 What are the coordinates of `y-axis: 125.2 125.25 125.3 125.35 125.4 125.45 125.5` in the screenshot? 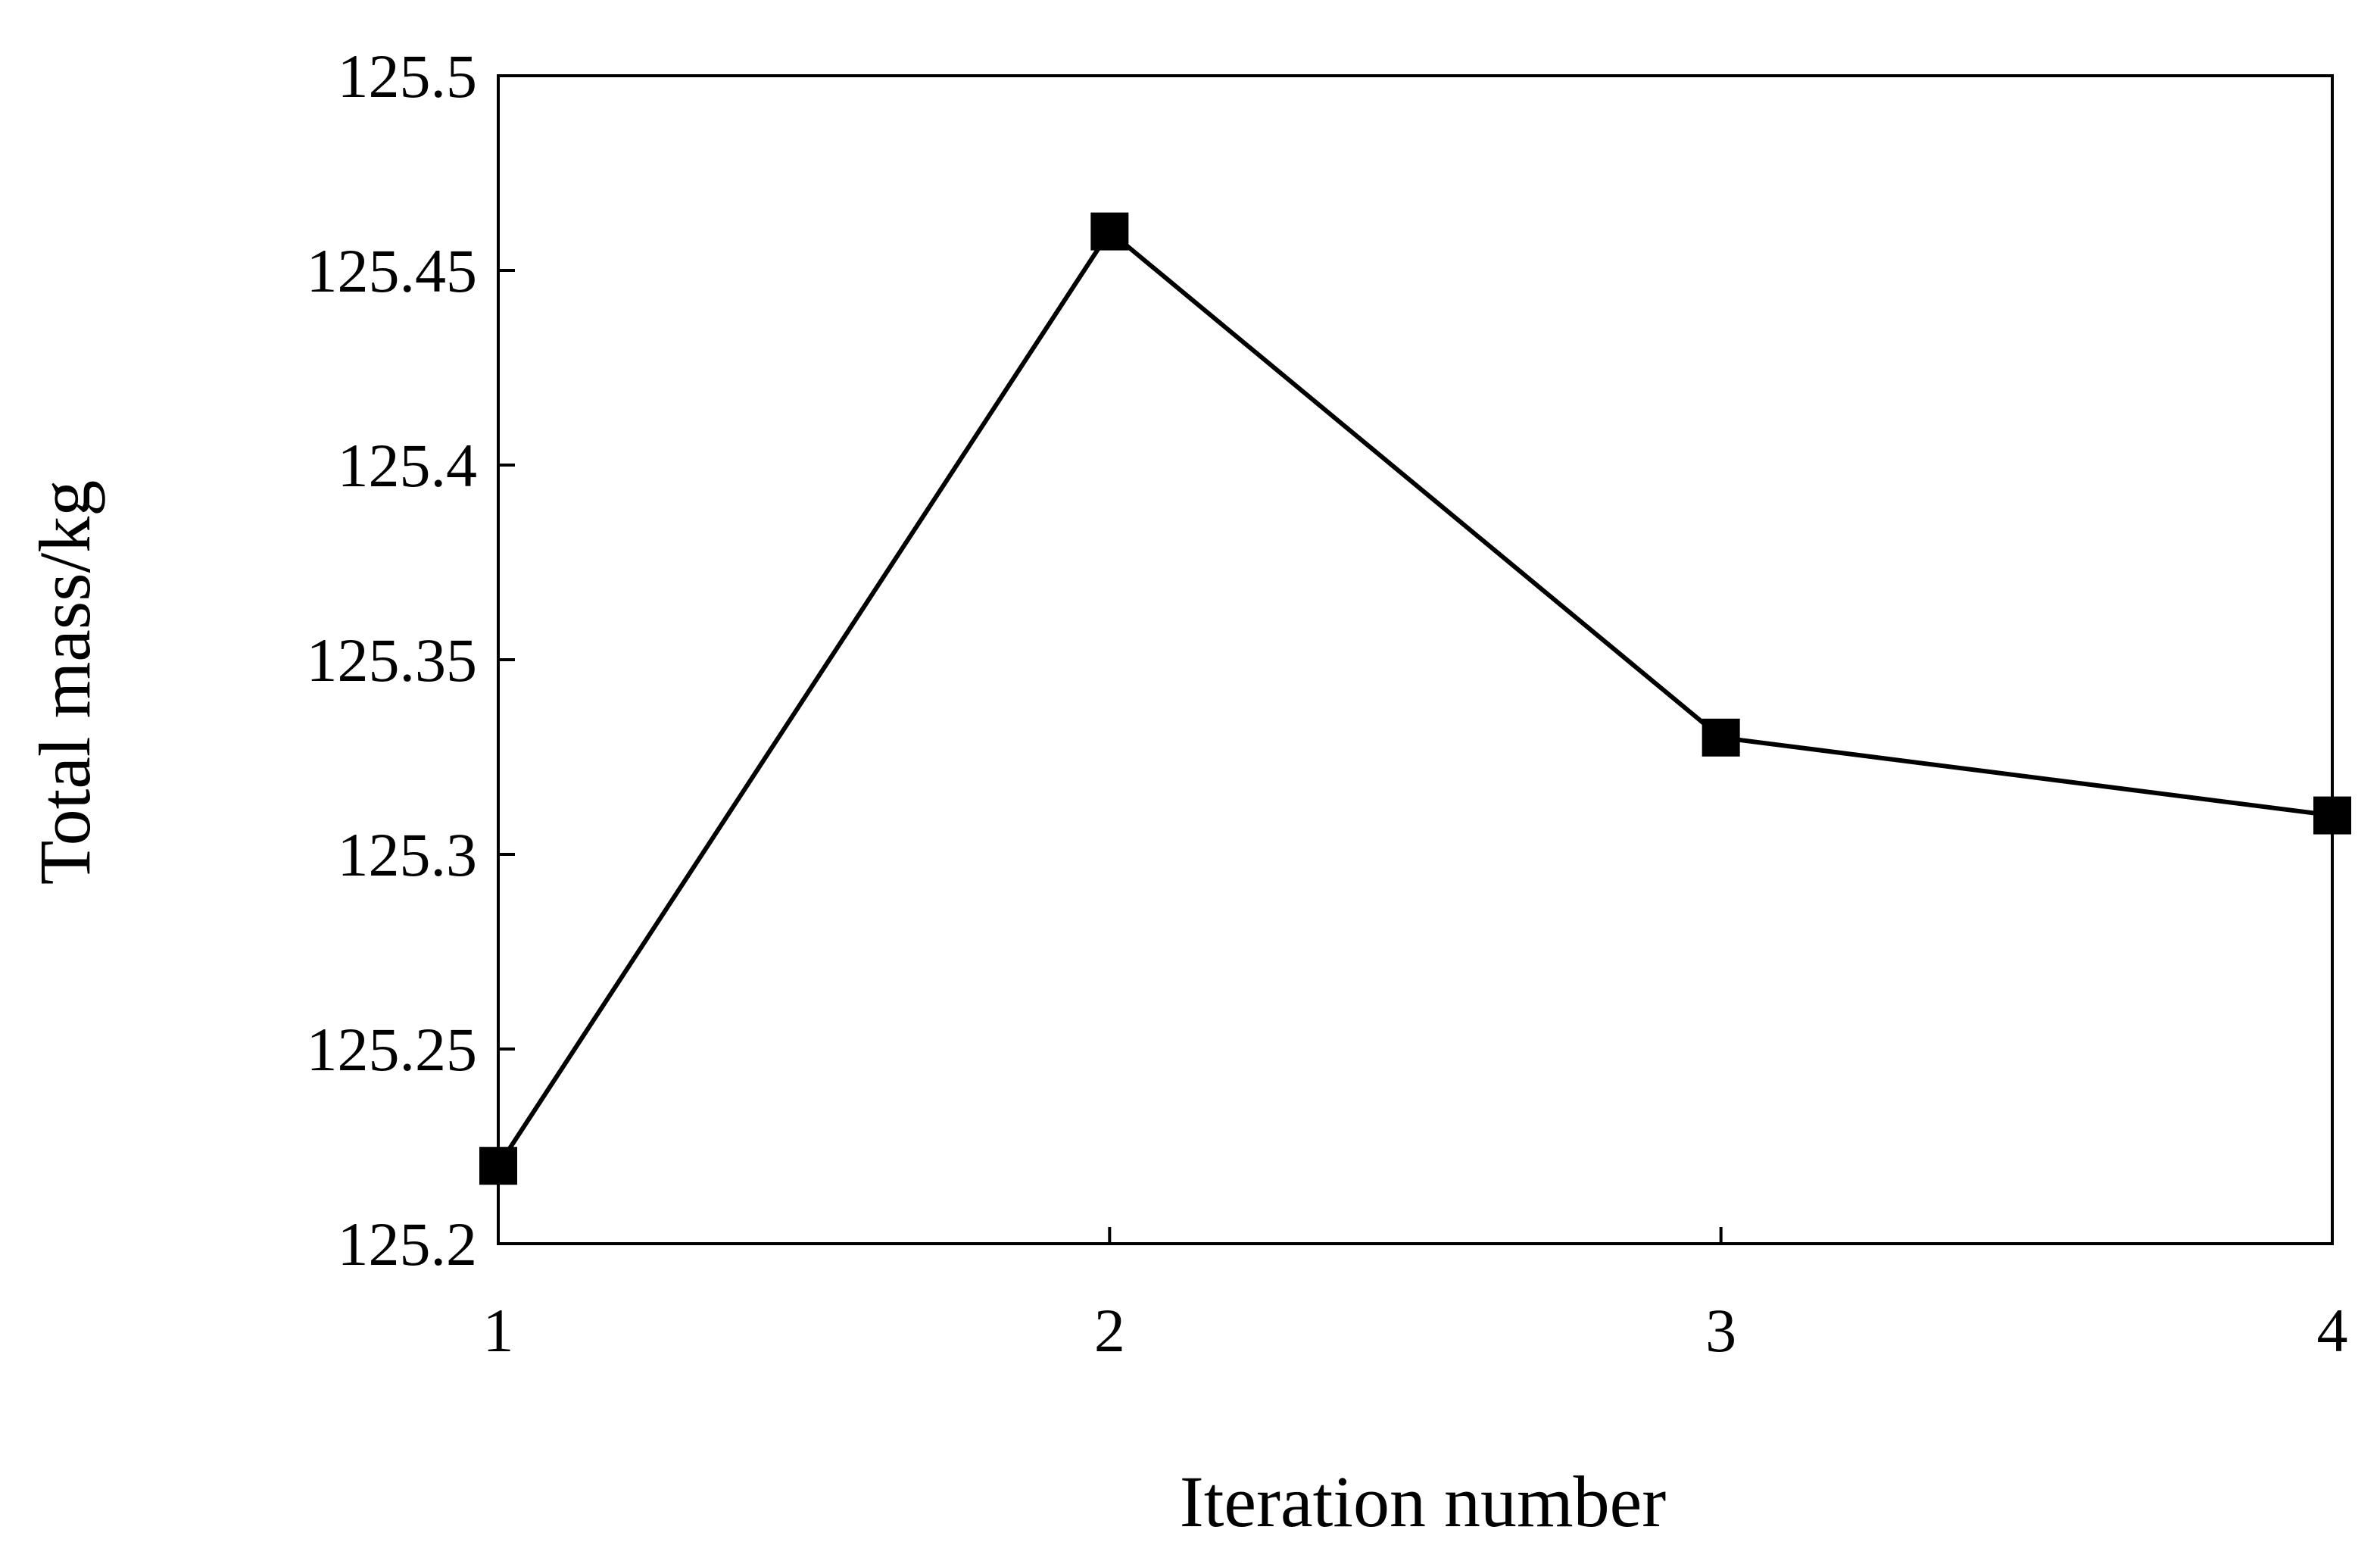 It's located at (411, 660).